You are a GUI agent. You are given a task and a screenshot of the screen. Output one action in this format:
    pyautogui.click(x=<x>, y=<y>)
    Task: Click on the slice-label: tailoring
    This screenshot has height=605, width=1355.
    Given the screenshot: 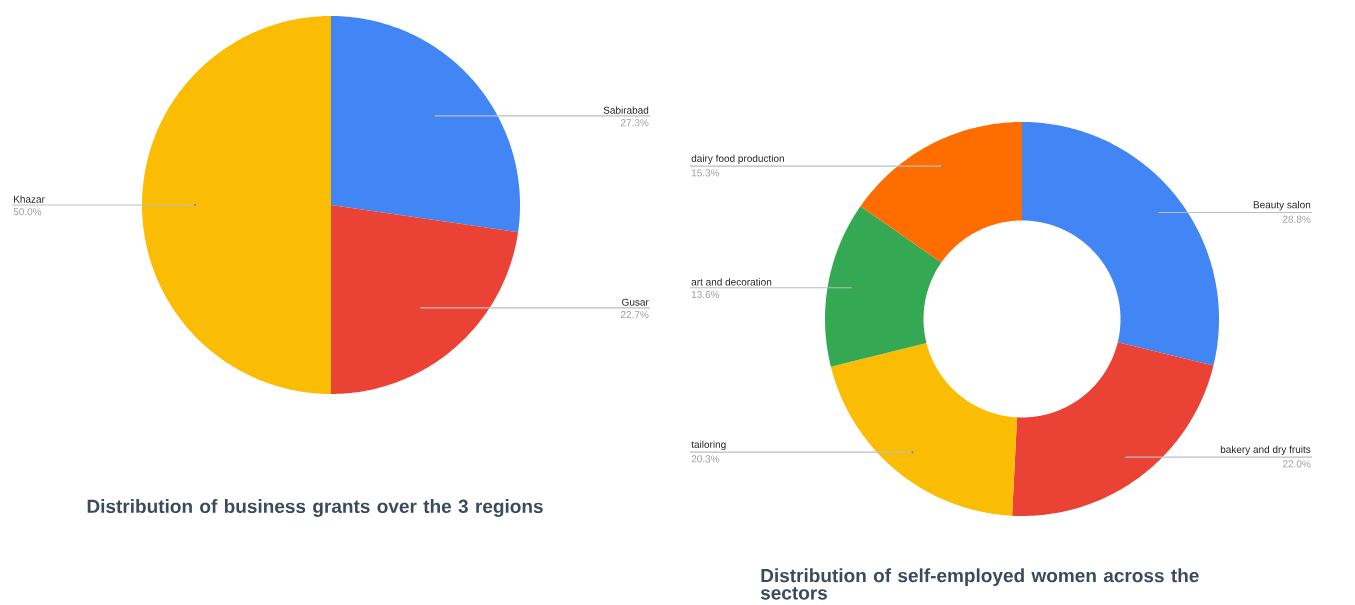 What is the action you would take?
    pyautogui.click(x=708, y=445)
    